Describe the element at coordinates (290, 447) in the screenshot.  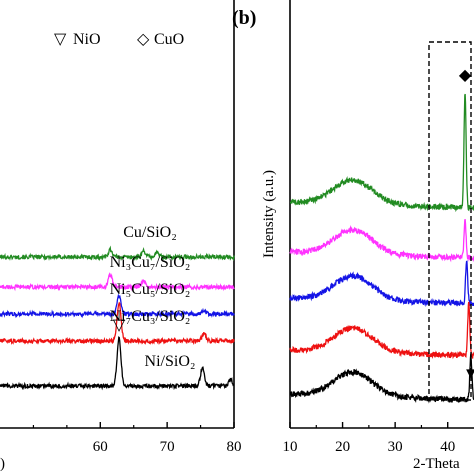
I see `panel-b-tick-label-10: 10` at that location.